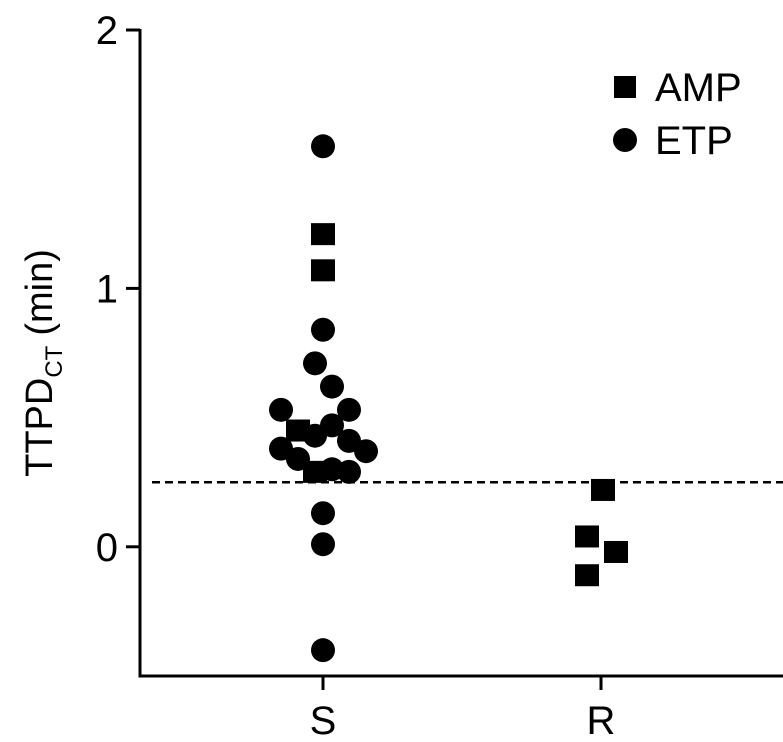 The width and height of the screenshot is (783, 742). I want to click on y-tick-label: 0, so click(107, 548).